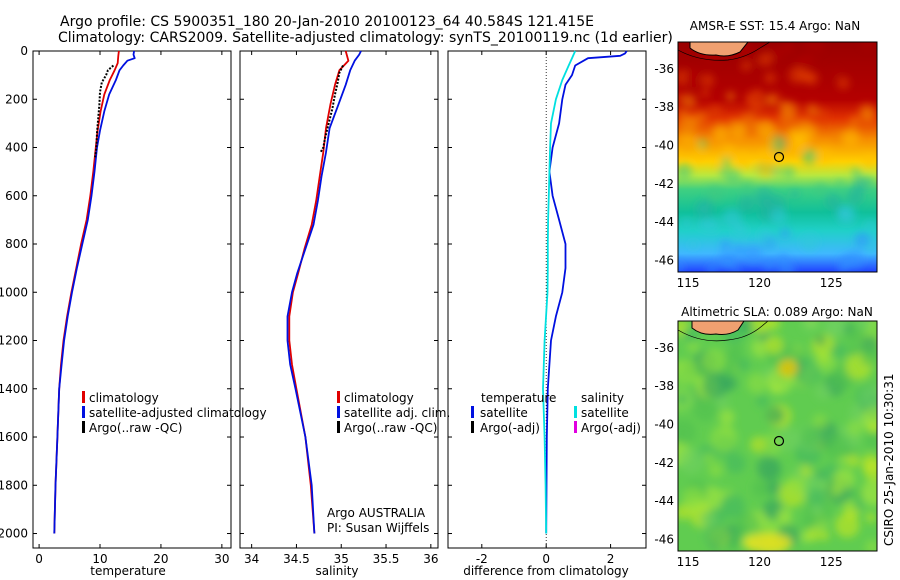 The height and width of the screenshot is (580, 900). Describe the element at coordinates (39, 559) in the screenshot. I see `x-tick-label: 0` at that location.